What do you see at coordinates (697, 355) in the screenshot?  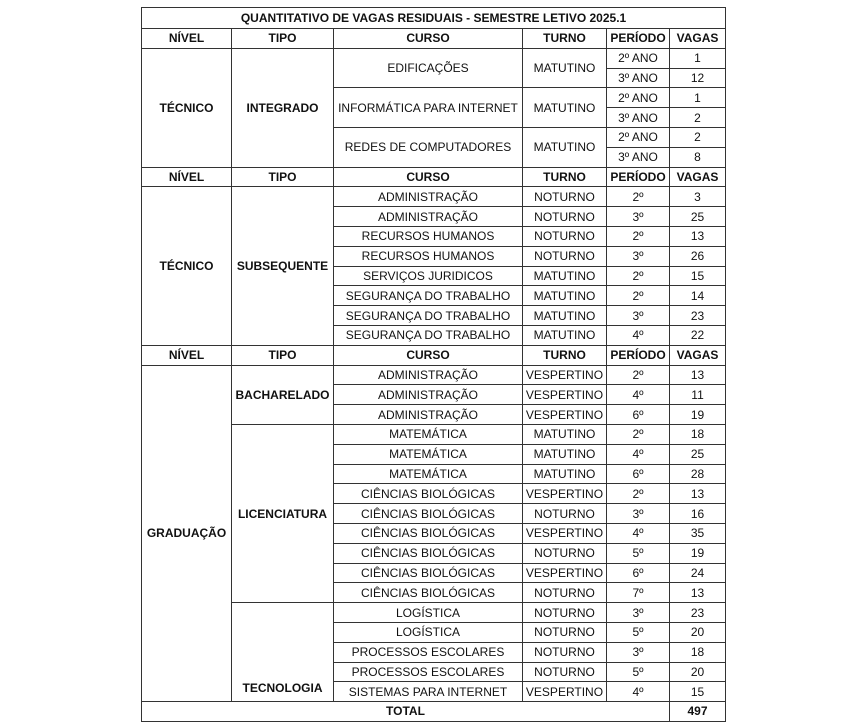 I see `header-vagas: VAGAS` at bounding box center [697, 355].